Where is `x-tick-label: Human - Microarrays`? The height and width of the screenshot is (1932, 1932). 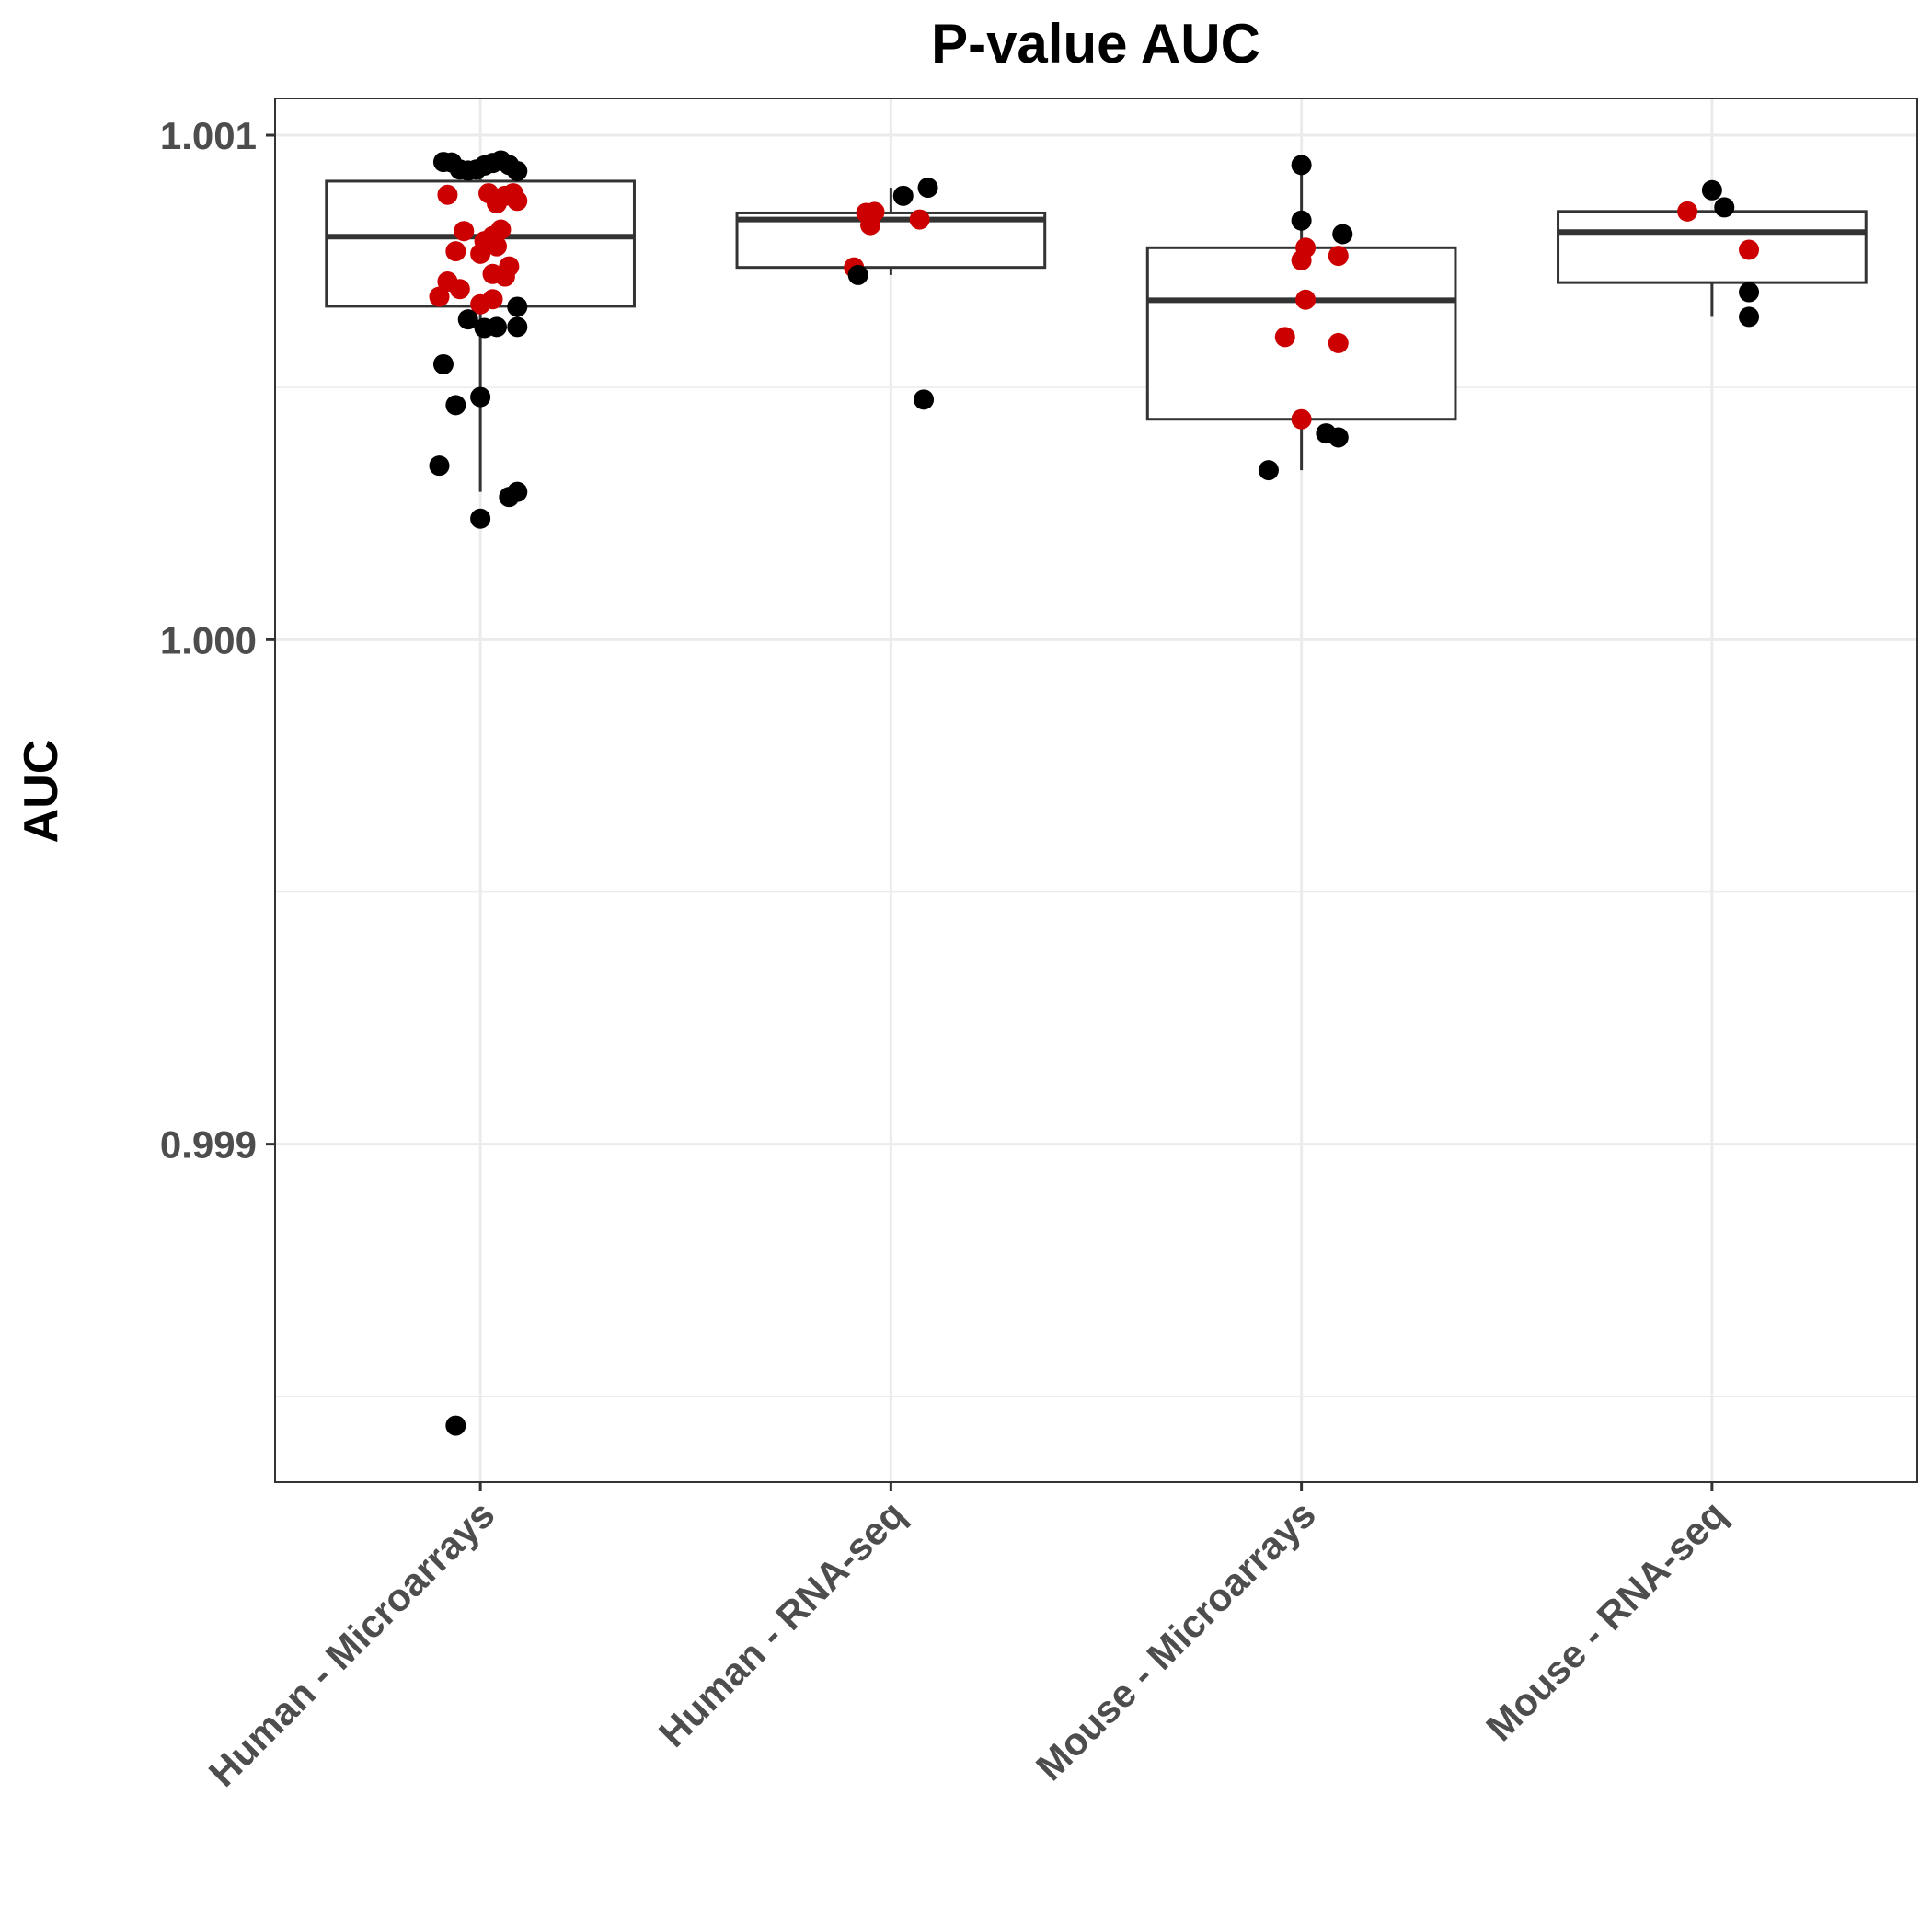 x-tick-label: Human - Microarrays is located at coordinates (352, 1643).